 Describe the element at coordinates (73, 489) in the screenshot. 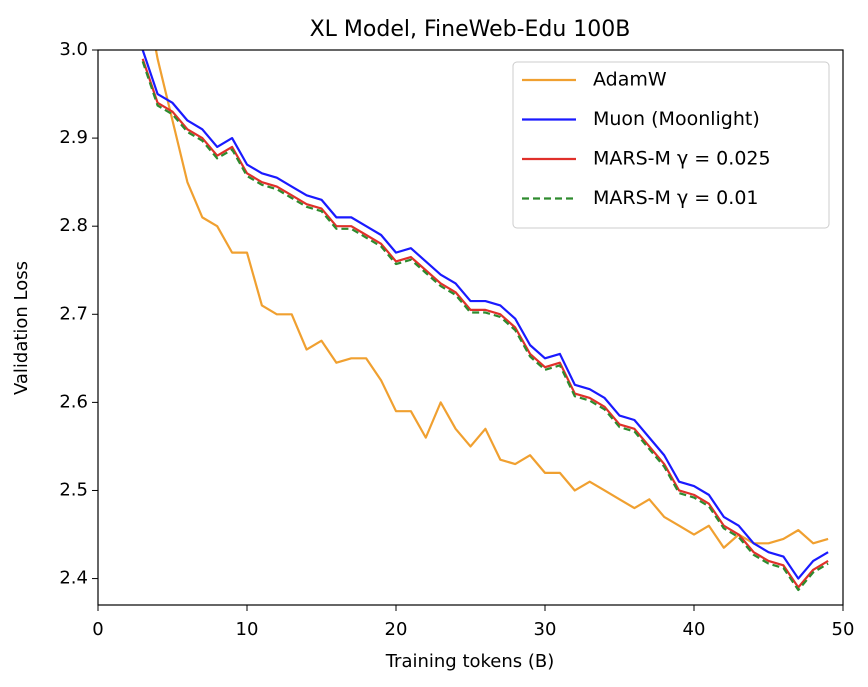

I see `y-tick-label: 2.5` at that location.